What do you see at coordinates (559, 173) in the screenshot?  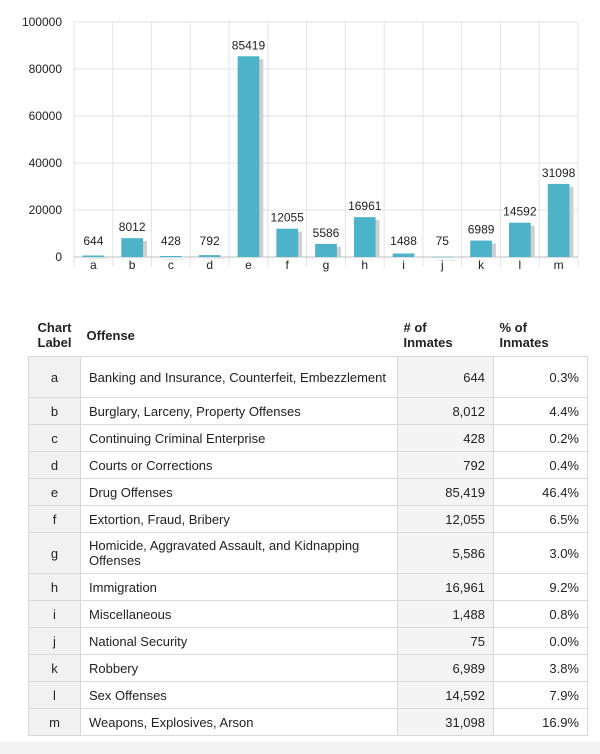 I see `data-label: 31098` at bounding box center [559, 173].